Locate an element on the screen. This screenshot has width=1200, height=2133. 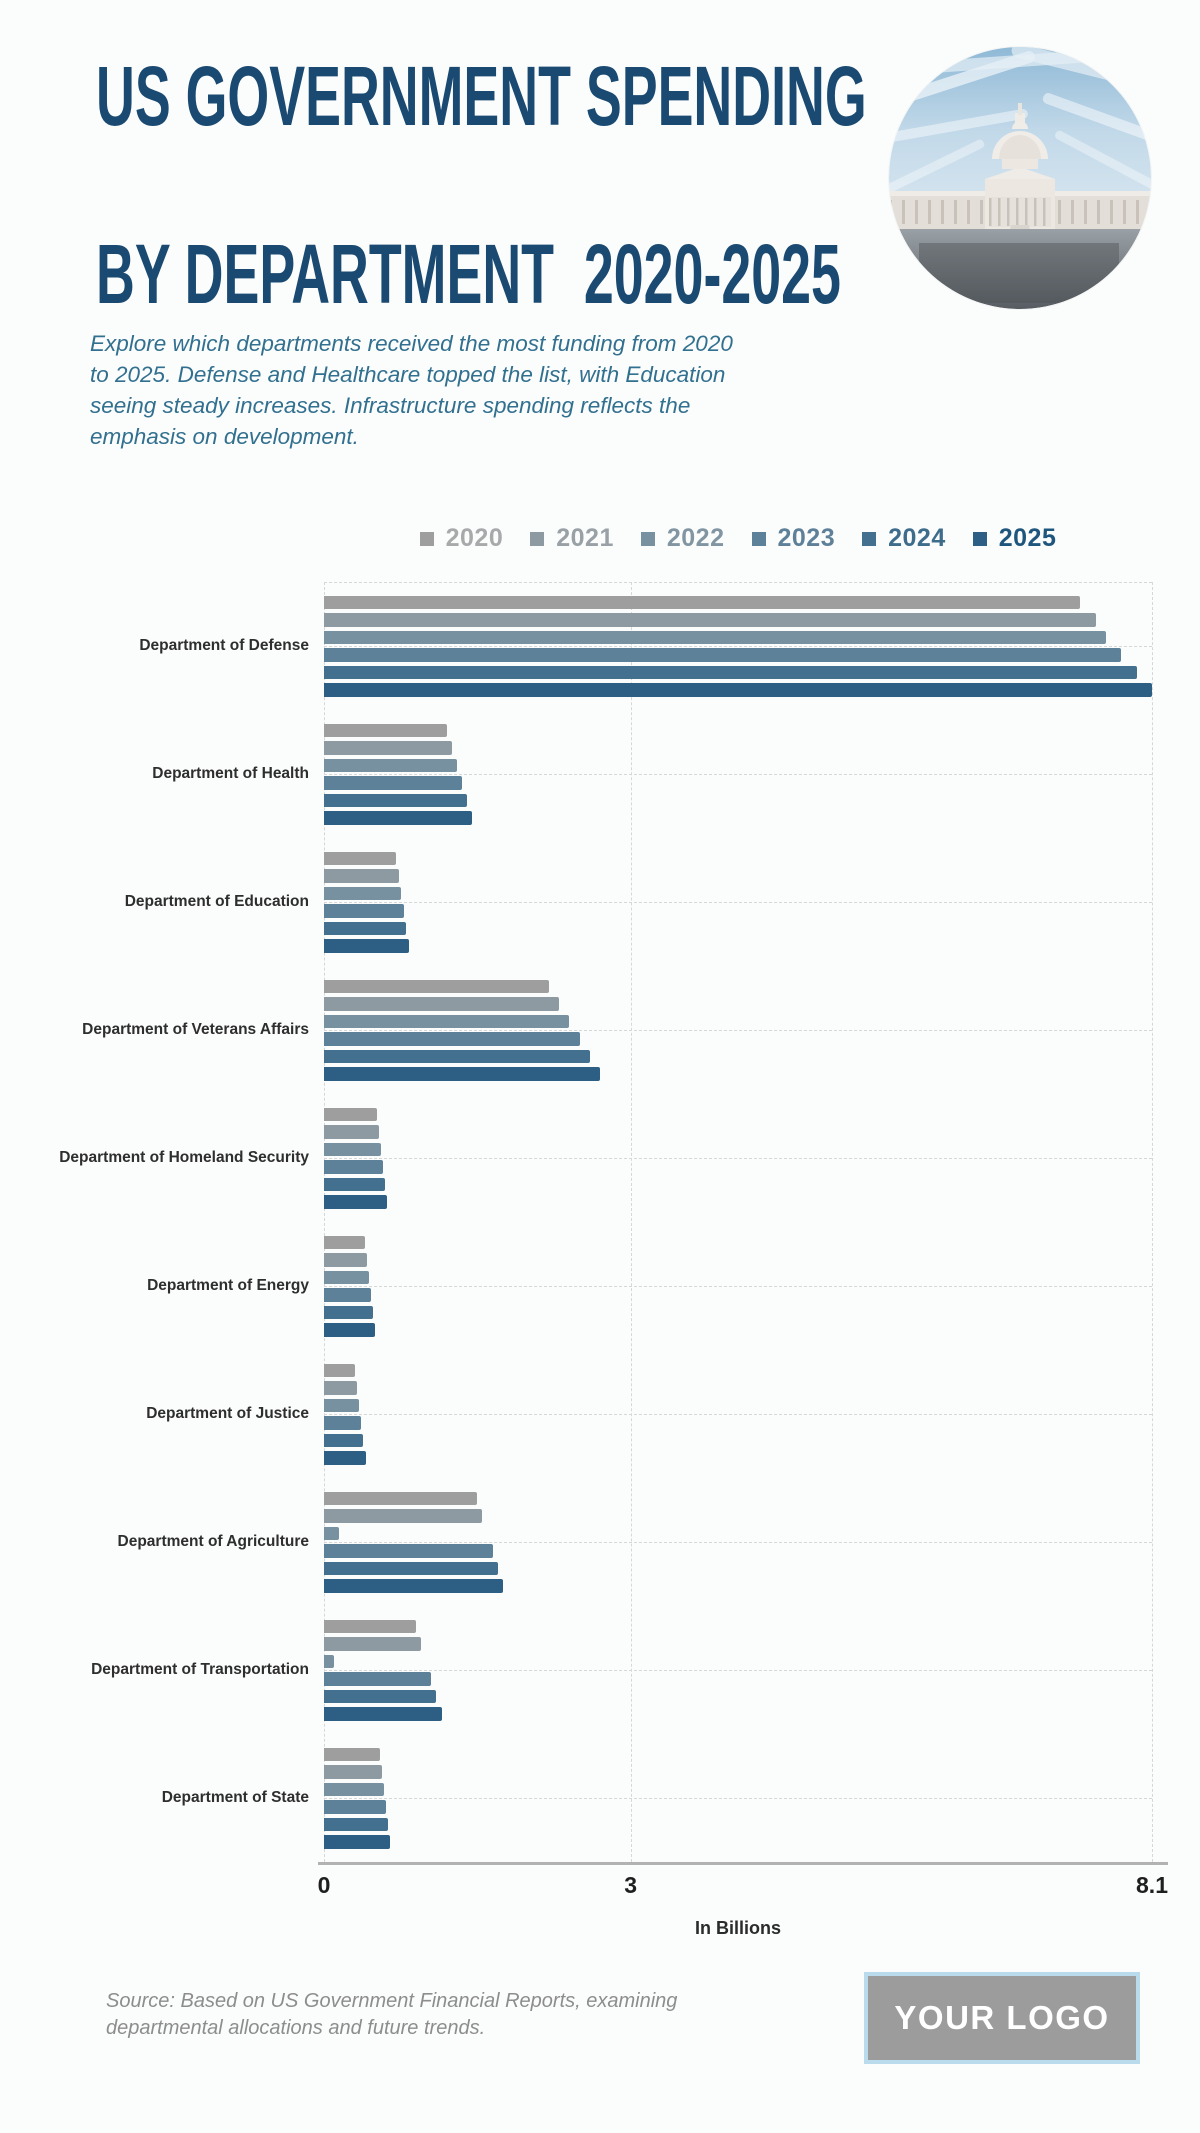
legend-marker-2020 is located at coordinates (426, 538).